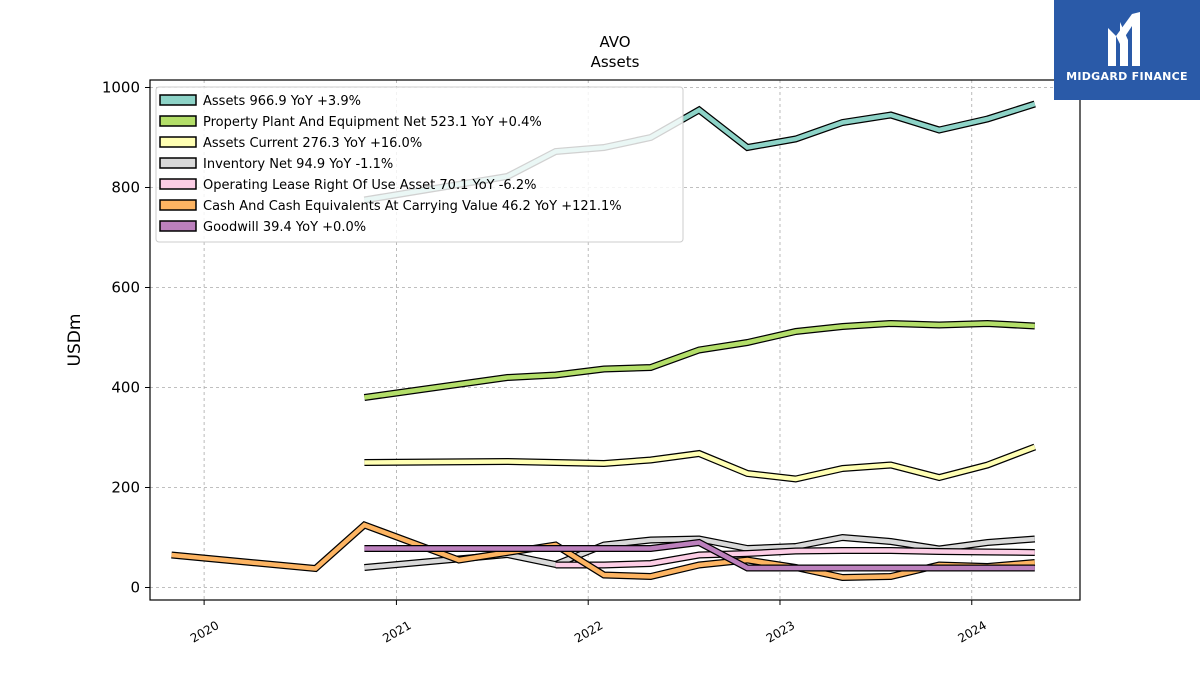  What do you see at coordinates (795, 558) in the screenshot?
I see `series-line-operating-lease-right-of-use-asset` at bounding box center [795, 558].